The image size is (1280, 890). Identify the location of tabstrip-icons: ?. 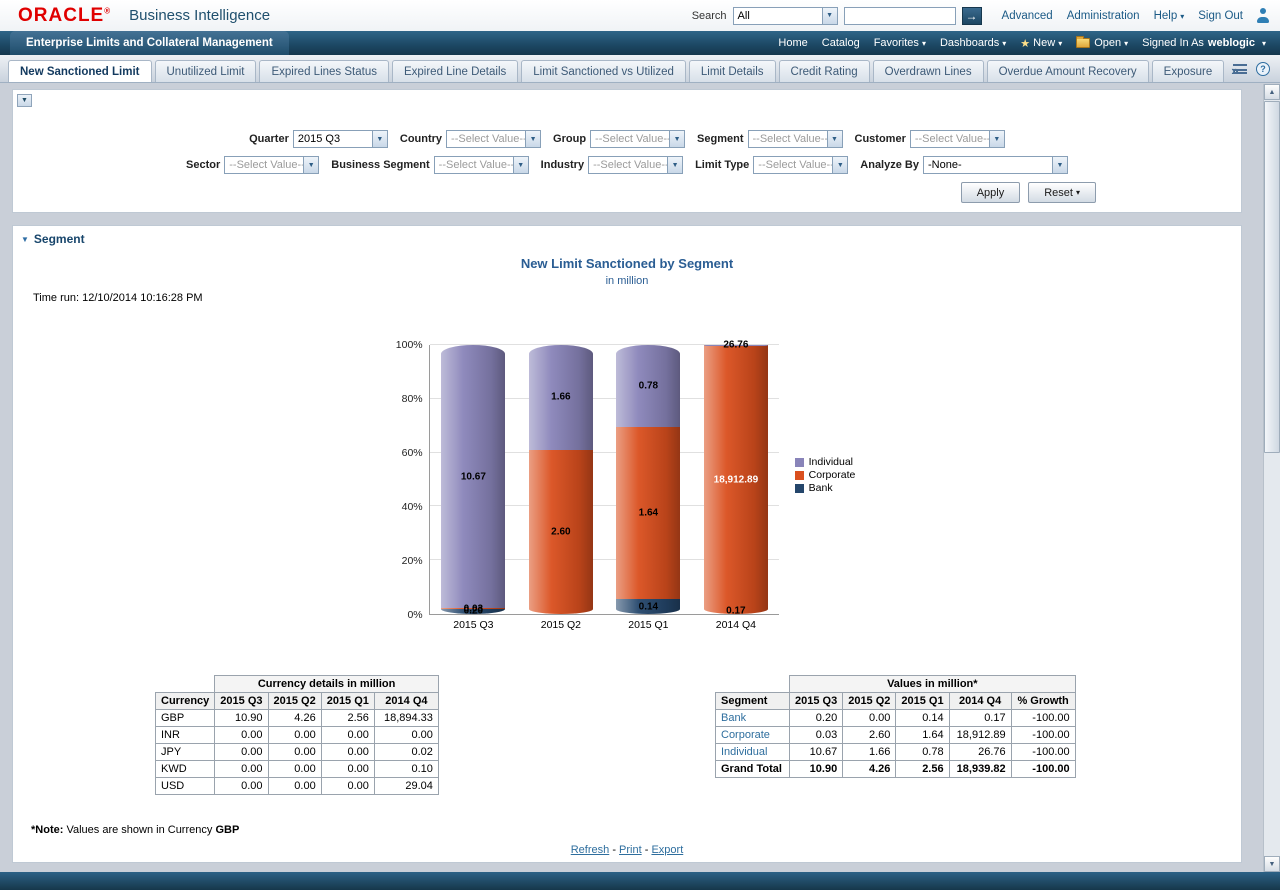
(1251, 69).